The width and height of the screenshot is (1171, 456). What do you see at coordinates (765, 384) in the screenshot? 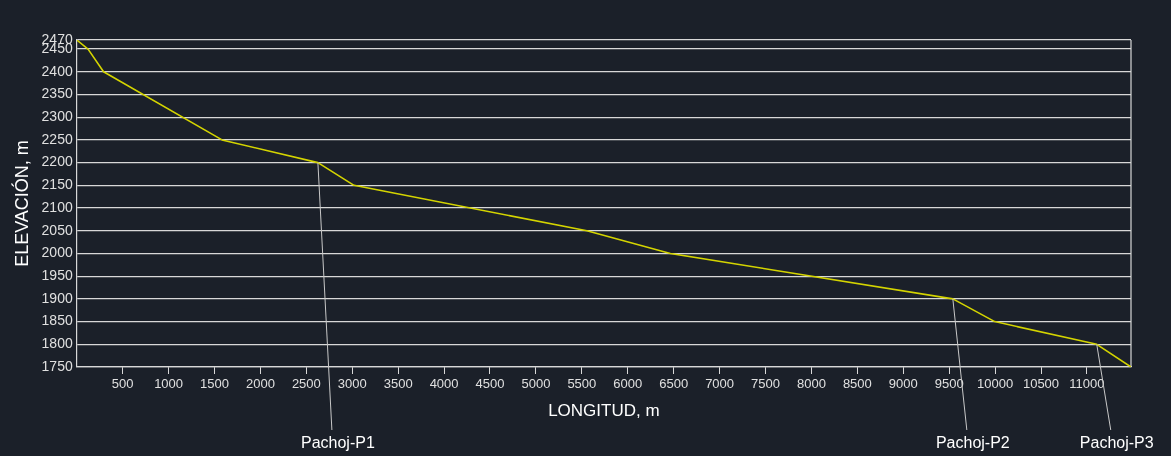
I see `x-tick-label: 7500` at bounding box center [765, 384].